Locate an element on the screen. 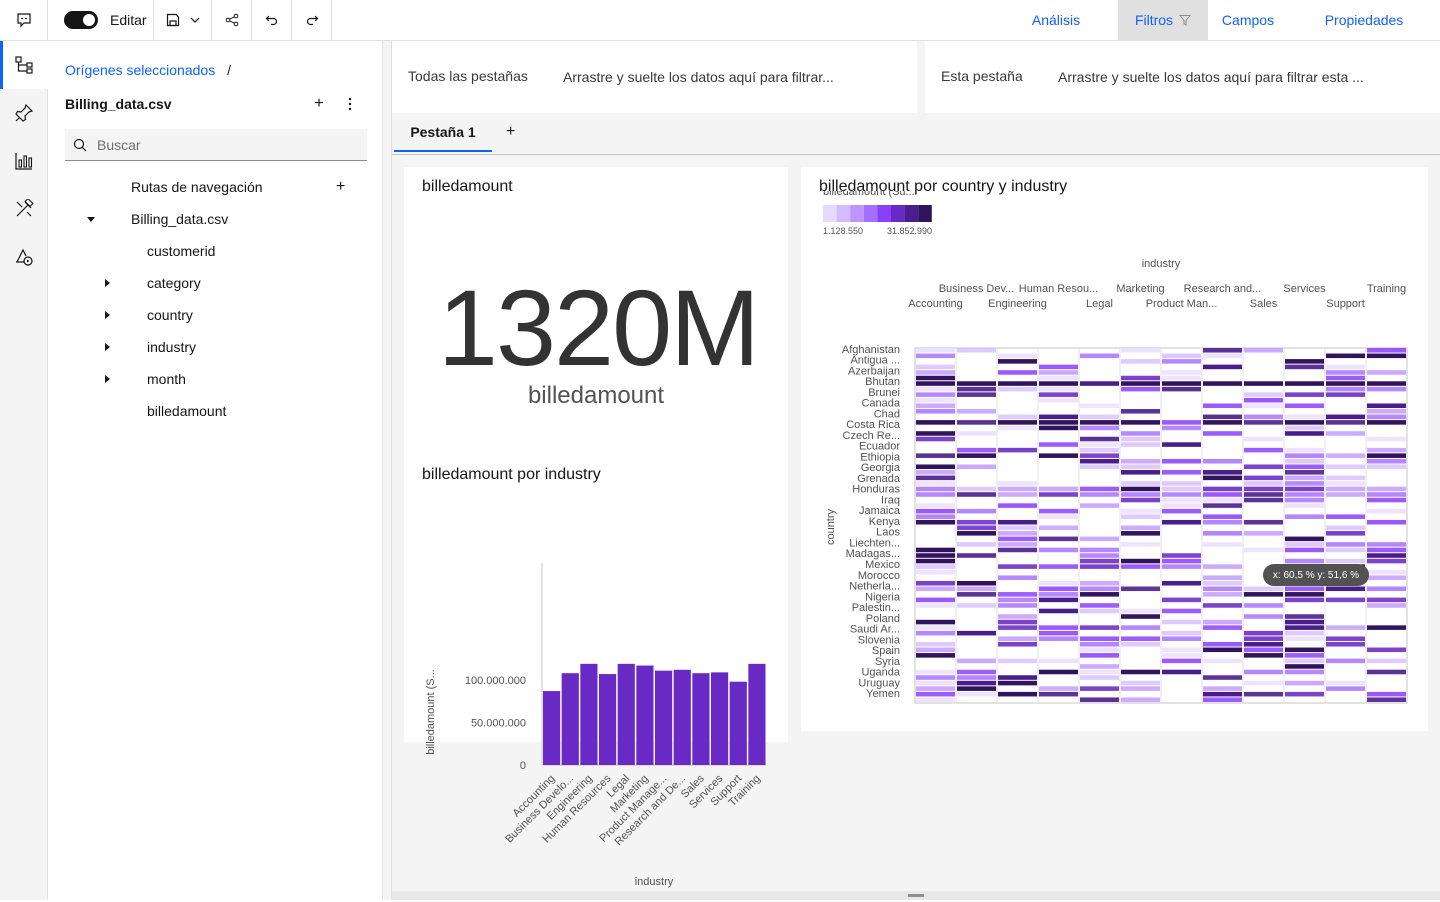 The image size is (1440, 902). redo-button is located at coordinates (312, 20).